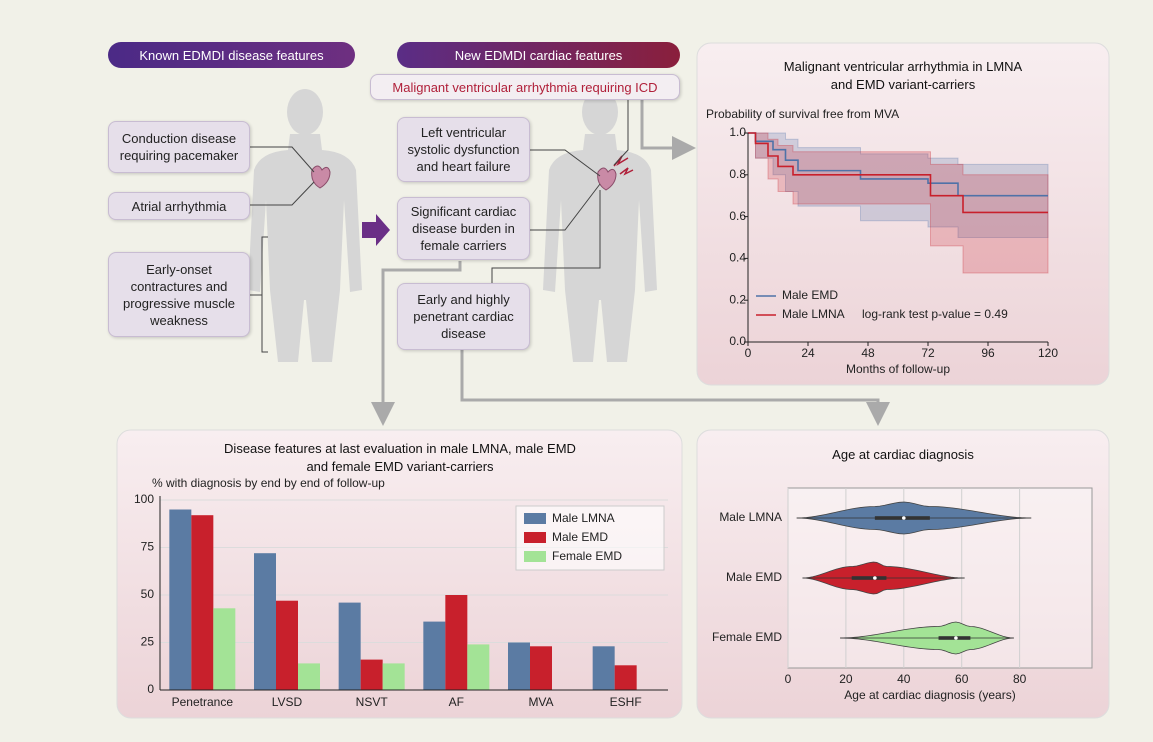 The width and height of the screenshot is (1153, 742). What do you see at coordinates (935, 314) in the screenshot?
I see `annotation: log-rank test p-value = 0.49` at bounding box center [935, 314].